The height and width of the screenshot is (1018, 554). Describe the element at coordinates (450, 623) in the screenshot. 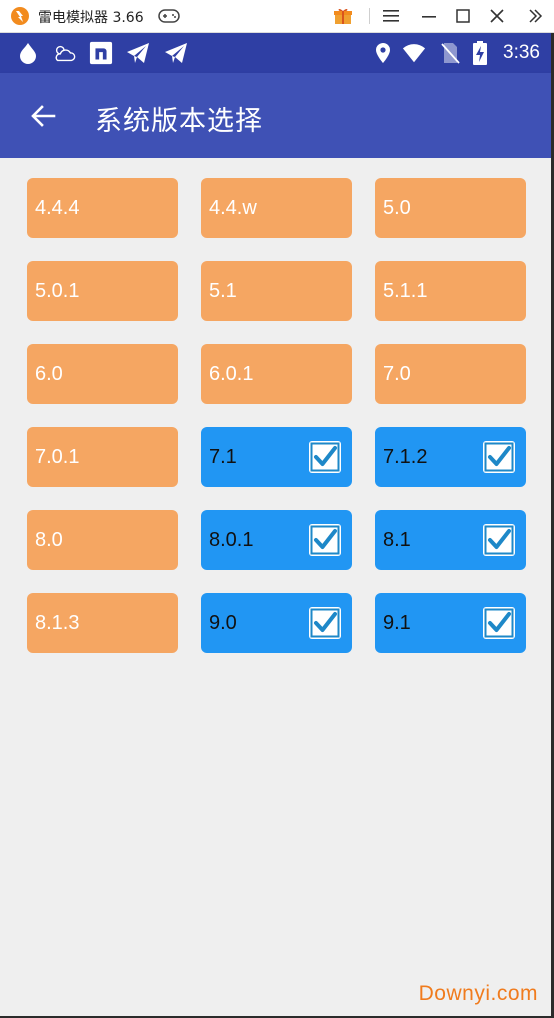

I see `version-button-9-1: 9.1` at that location.